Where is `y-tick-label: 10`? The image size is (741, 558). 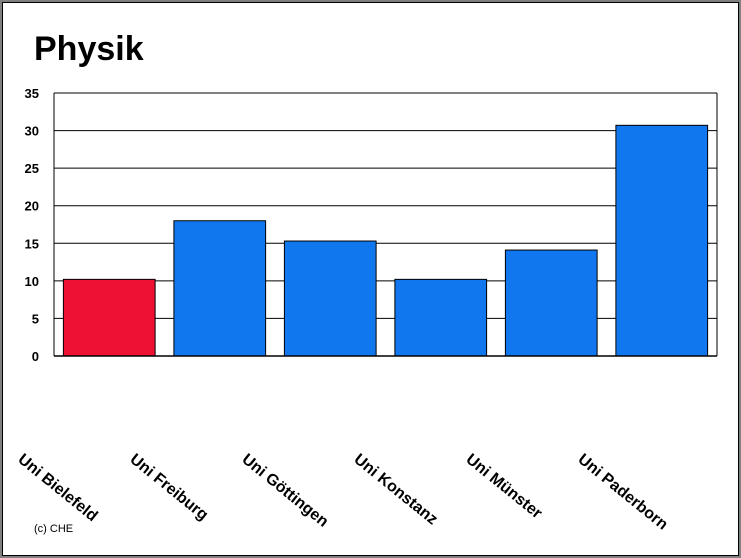
y-tick-label: 10 is located at coordinates (32, 281).